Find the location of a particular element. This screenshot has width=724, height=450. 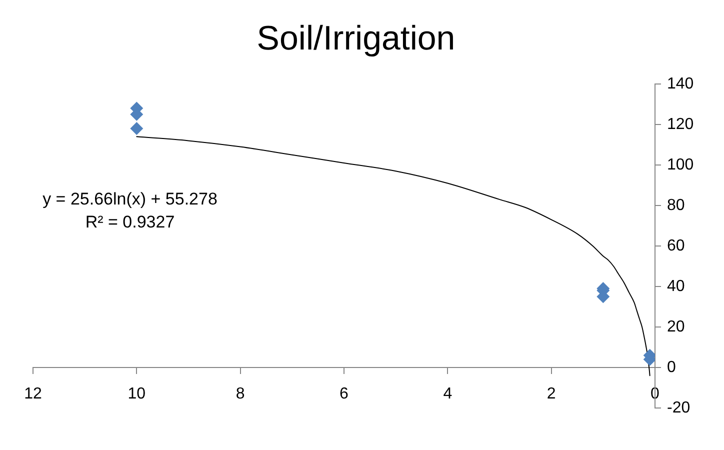

x-tick-label: 8 is located at coordinates (240, 394).